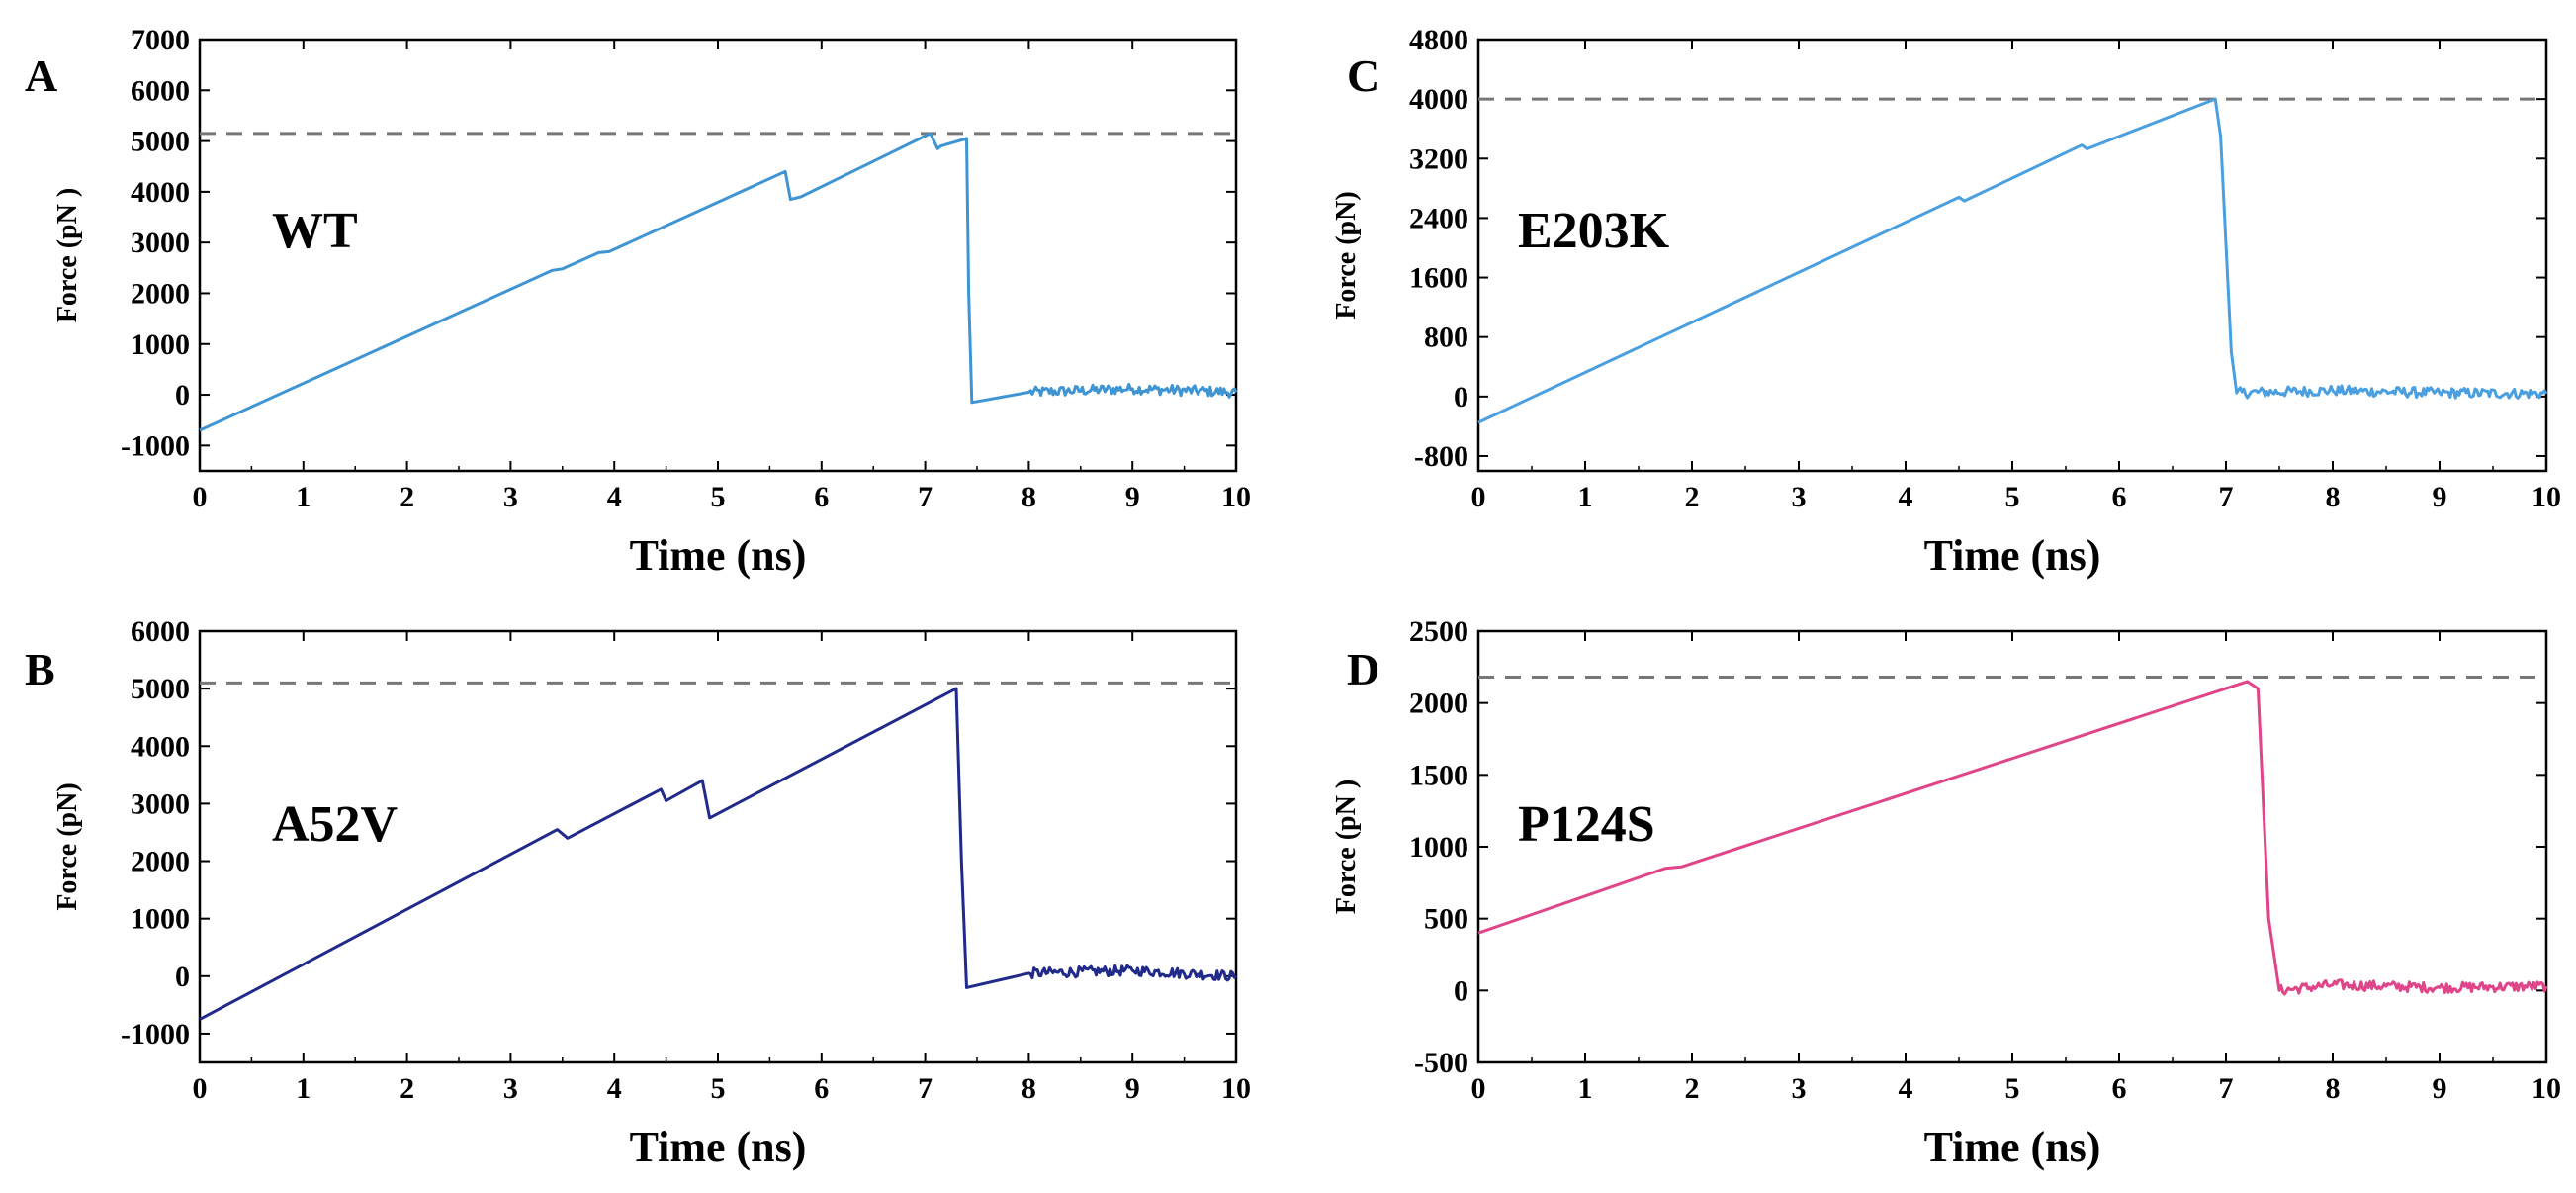  I want to click on chart-d-y-axis-title: Force (pN ), so click(1346, 847).